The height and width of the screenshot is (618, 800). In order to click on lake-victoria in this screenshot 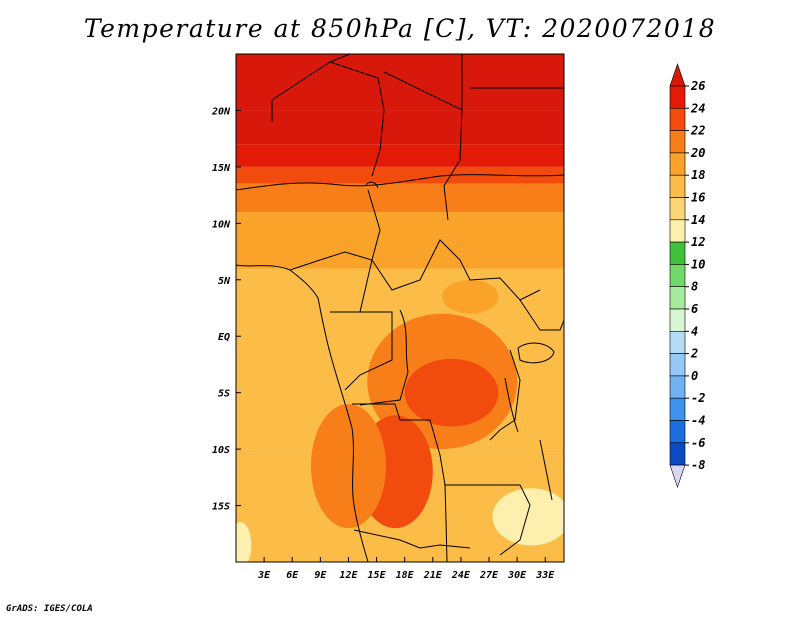, I will do `click(536, 353)`.